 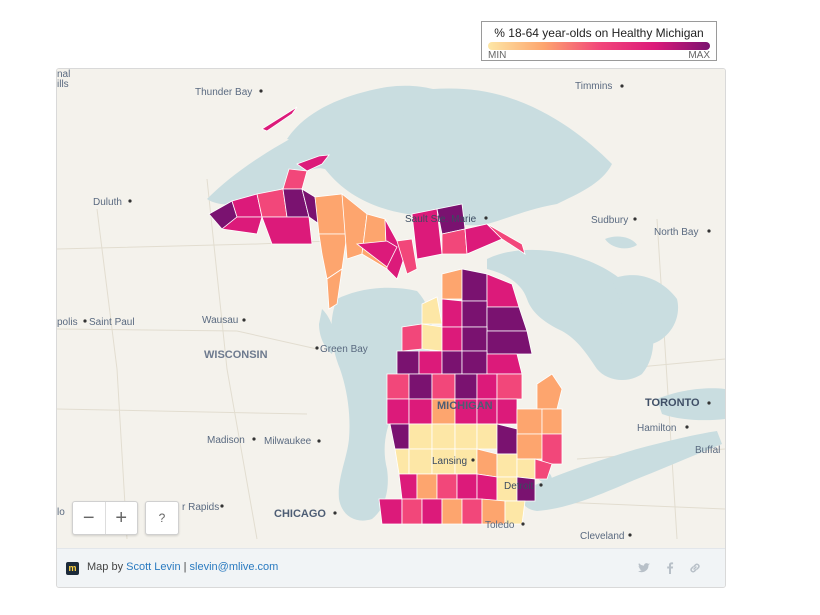 What do you see at coordinates (474, 339) in the screenshot?
I see `county-crawford` at bounding box center [474, 339].